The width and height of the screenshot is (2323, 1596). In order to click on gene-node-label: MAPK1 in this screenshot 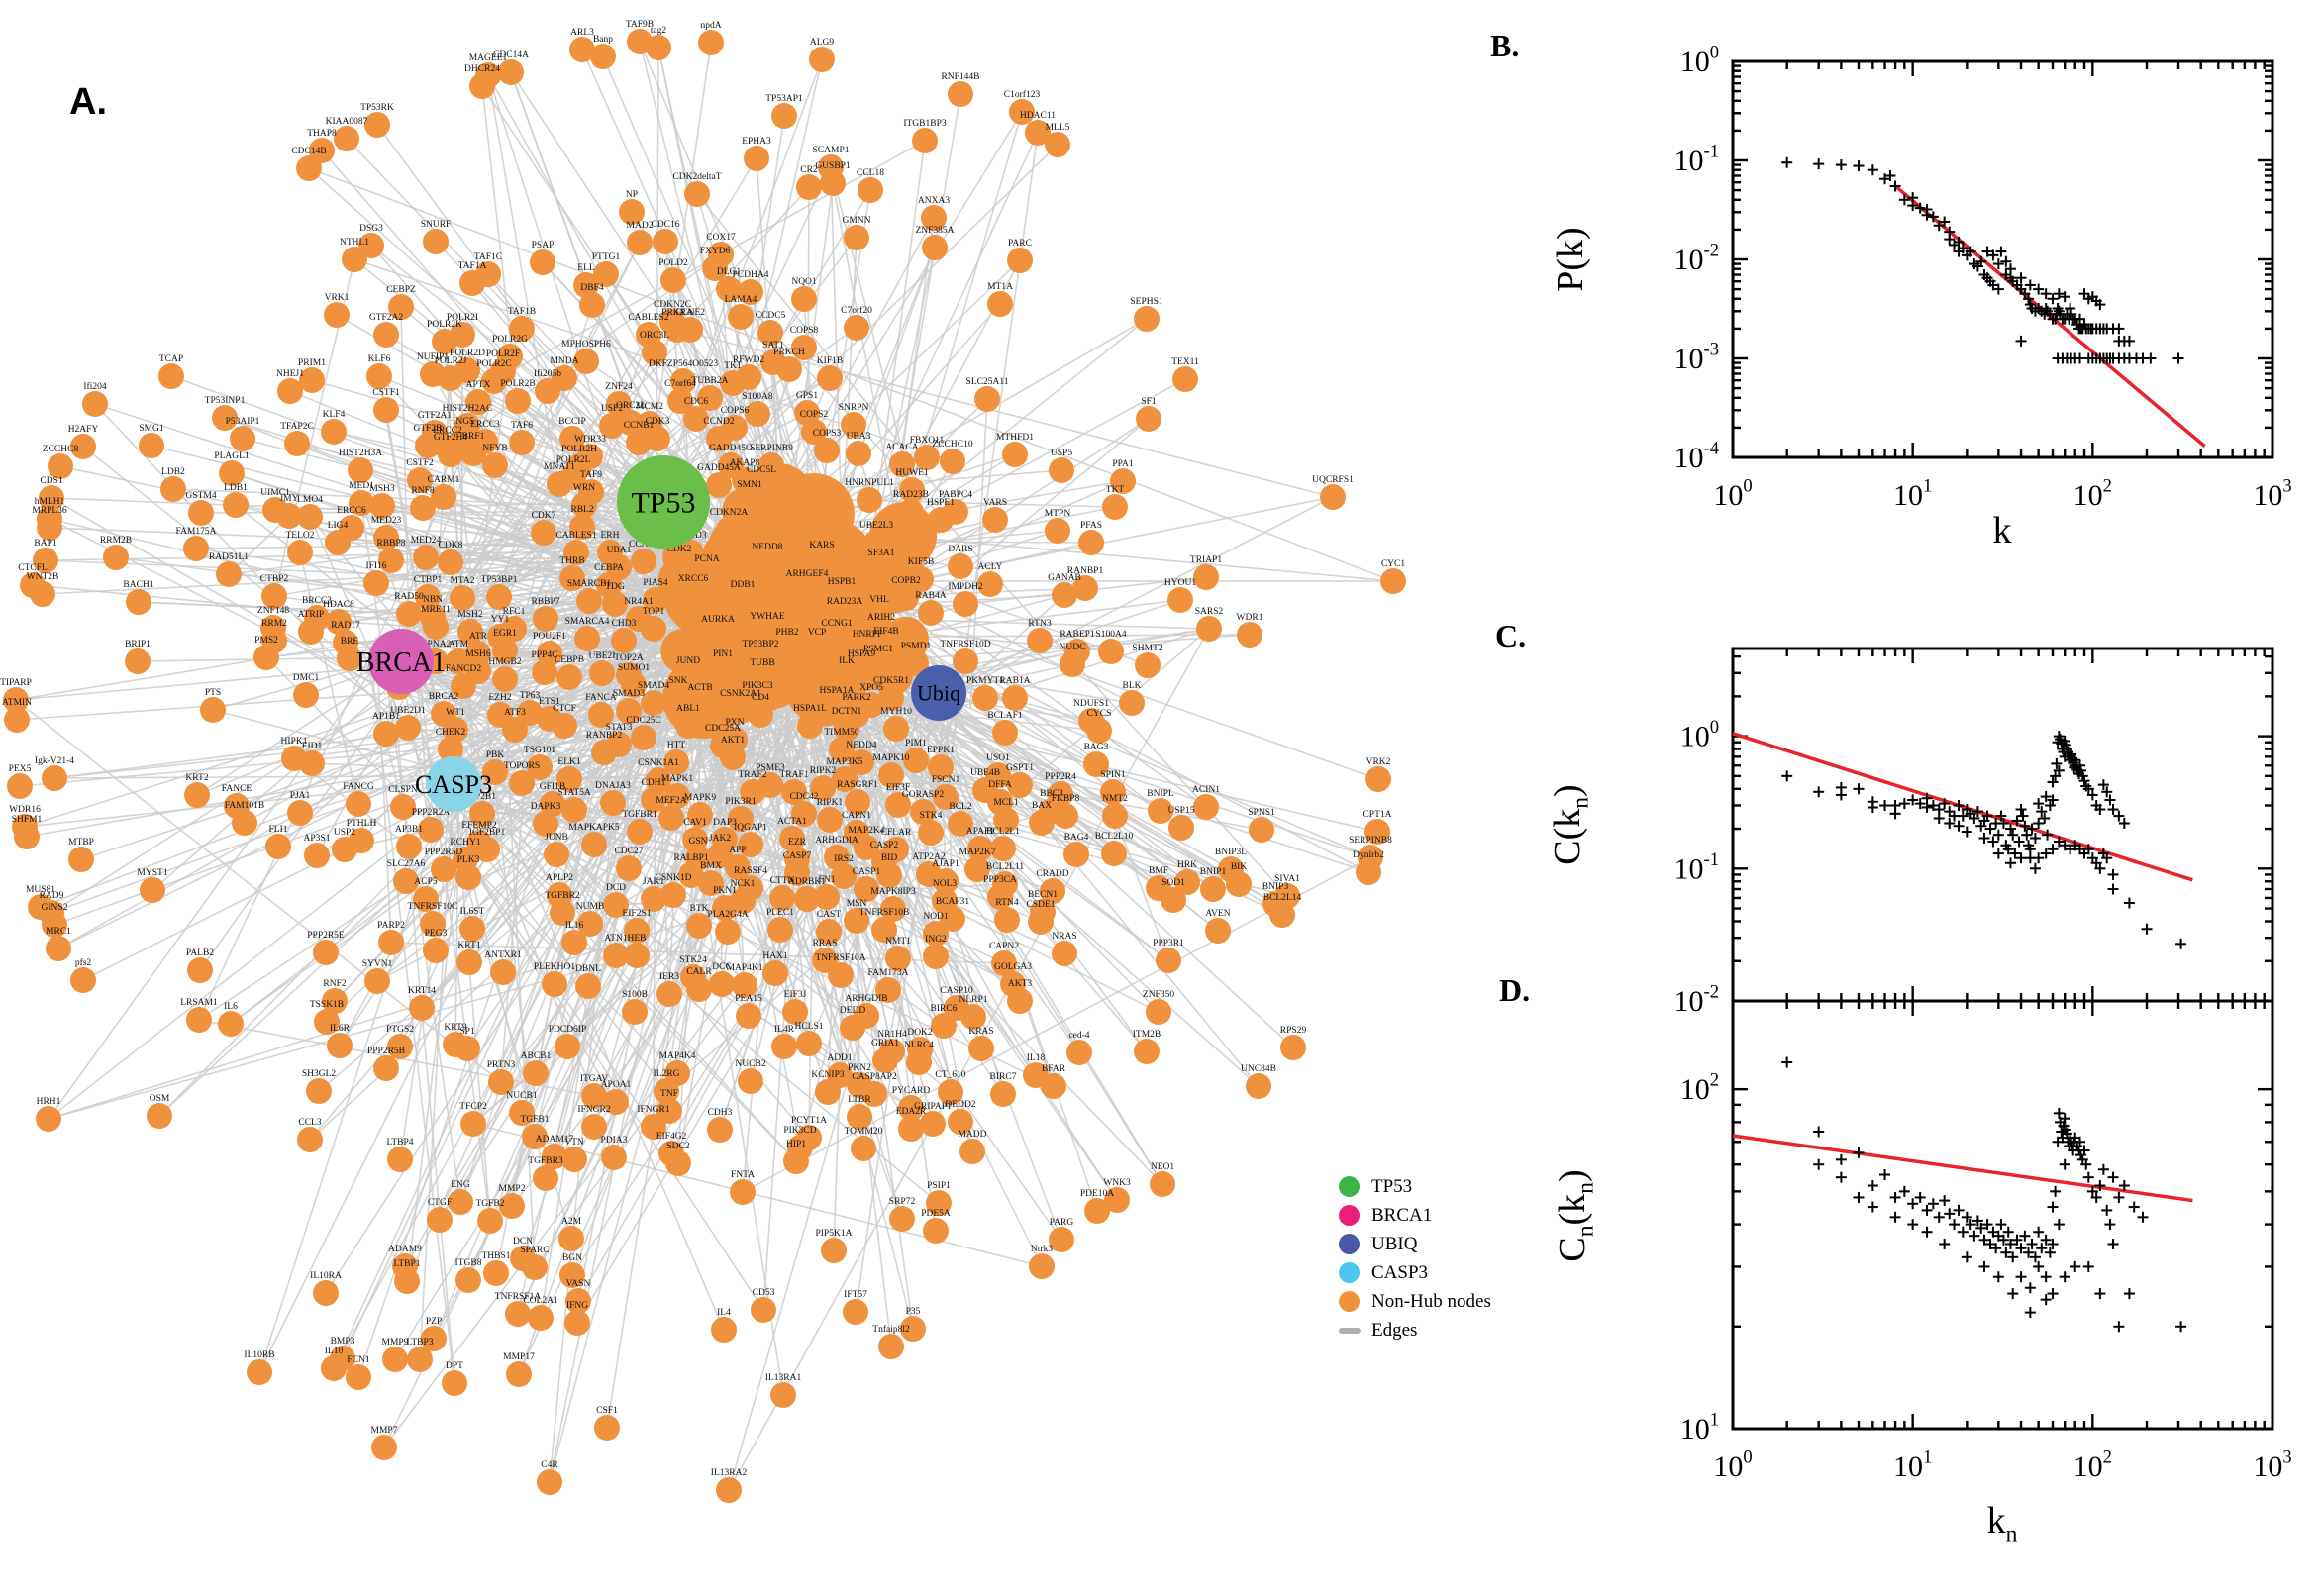, I will do `click(677, 779)`.